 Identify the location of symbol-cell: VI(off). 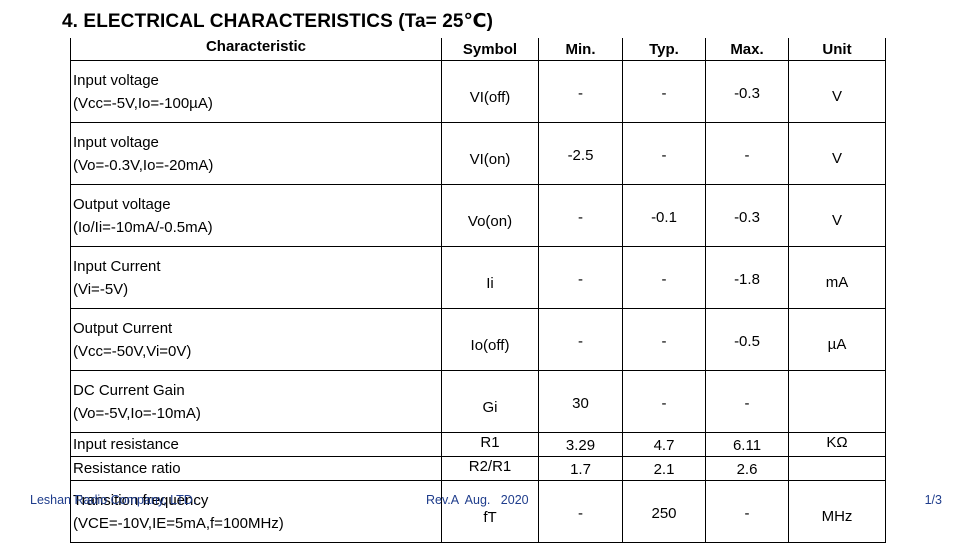
(490, 91).